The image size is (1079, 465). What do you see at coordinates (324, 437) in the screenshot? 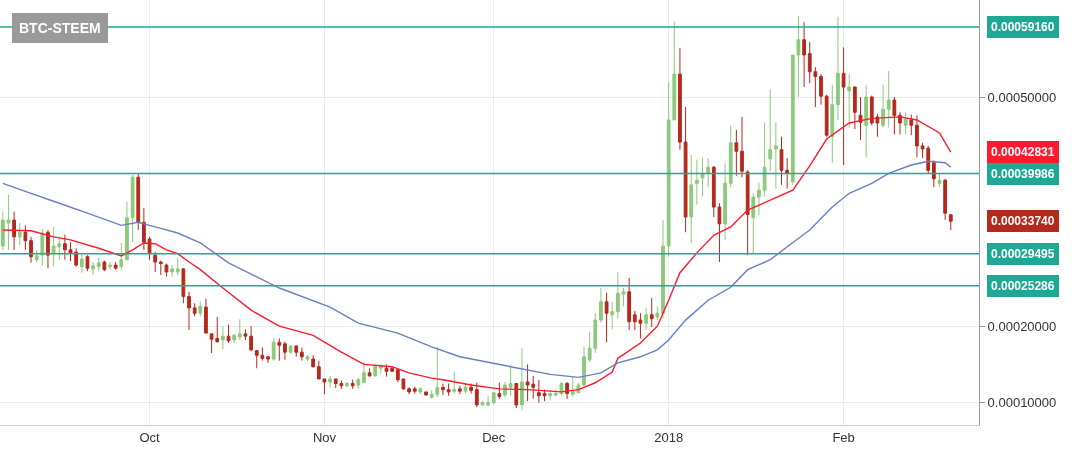
I see `x-tick-label: Nov` at bounding box center [324, 437].